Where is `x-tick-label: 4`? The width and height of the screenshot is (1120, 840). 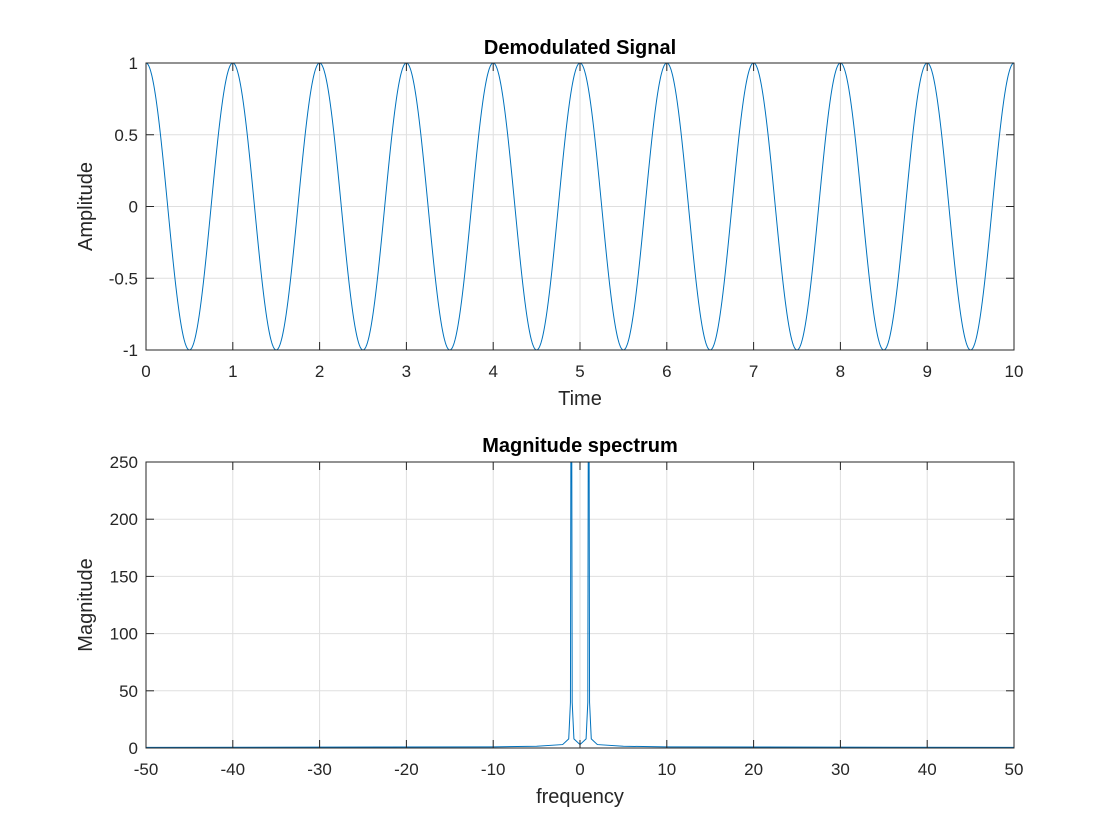
x-tick-label: 4 is located at coordinates (492, 371).